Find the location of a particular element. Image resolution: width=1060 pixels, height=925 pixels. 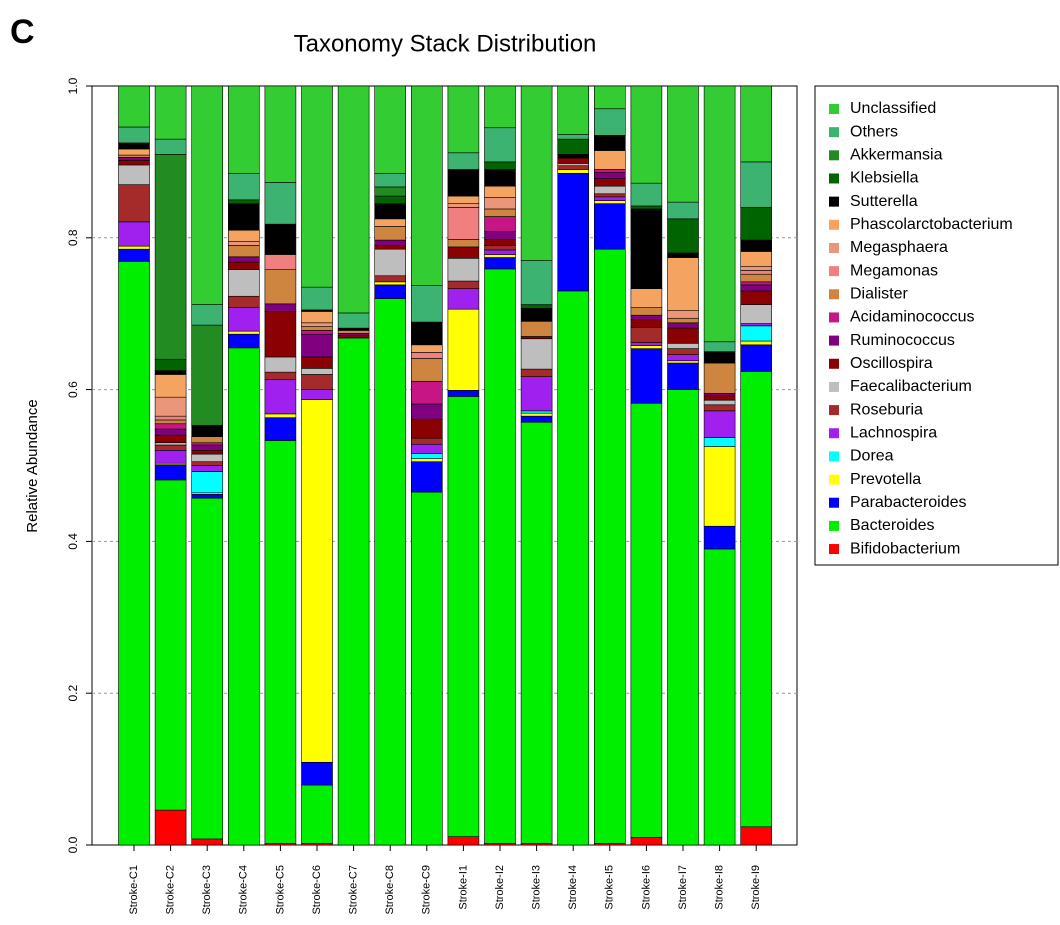

x-tick-label: Stroke-C7 is located at coordinates (354, 890).